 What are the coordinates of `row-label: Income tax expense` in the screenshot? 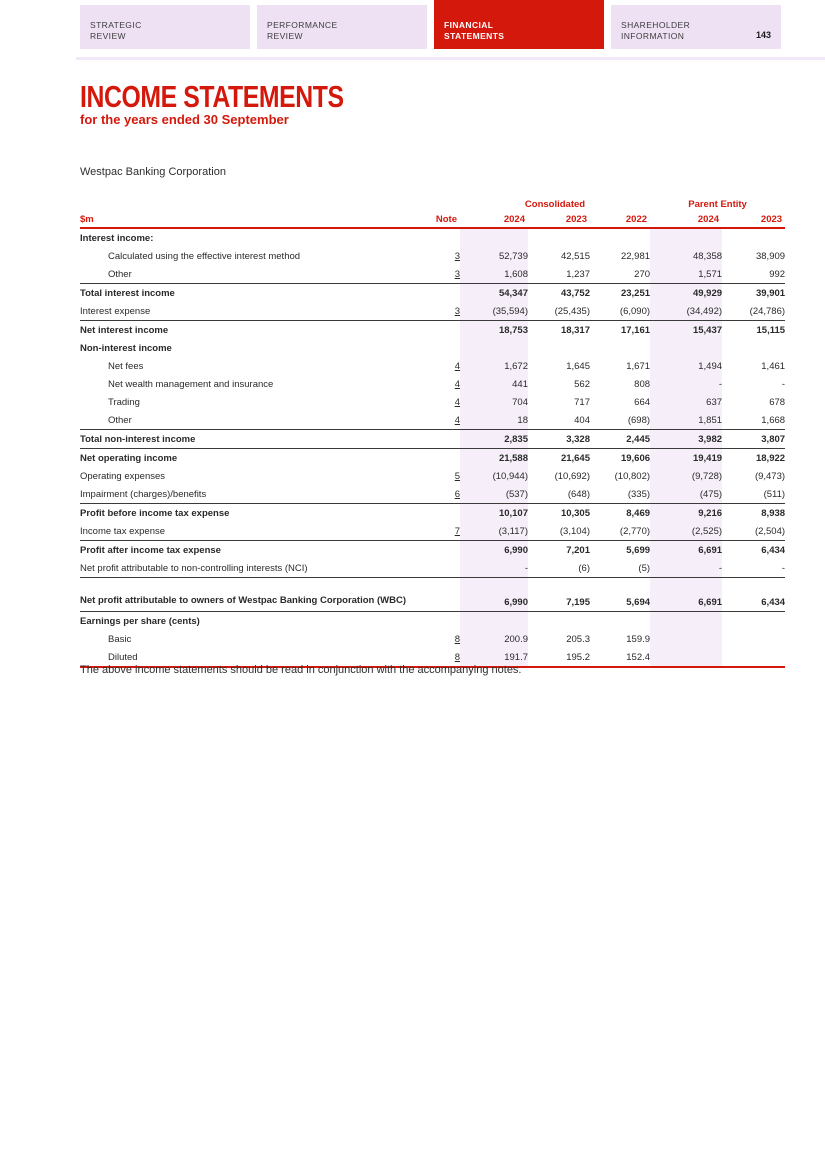 It's located at (123, 531).